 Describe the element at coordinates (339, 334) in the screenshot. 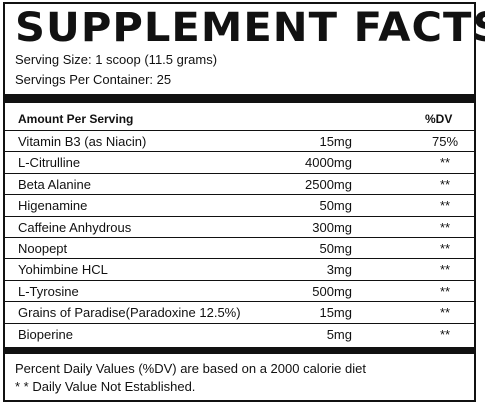

I see `nutrient-amount: 5mg` at that location.